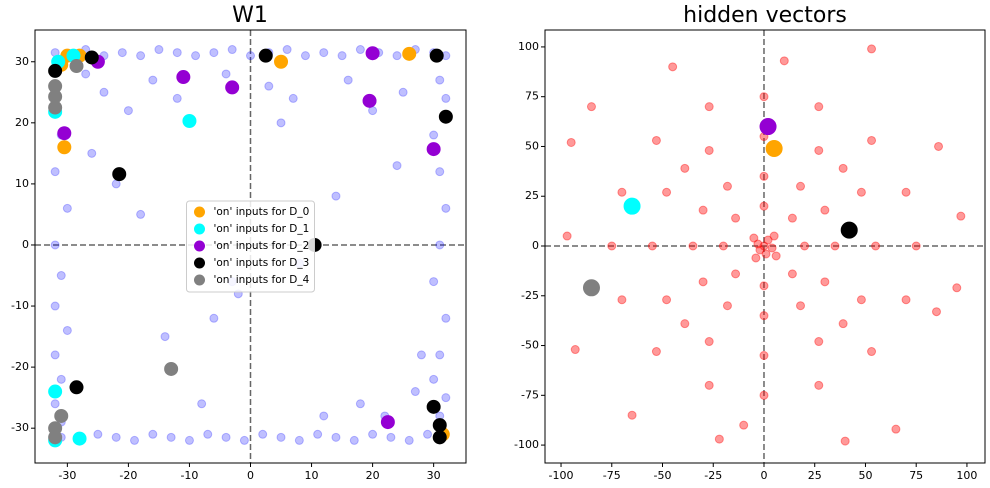  I want to click on y-tick-label: 50, so click(532, 145).